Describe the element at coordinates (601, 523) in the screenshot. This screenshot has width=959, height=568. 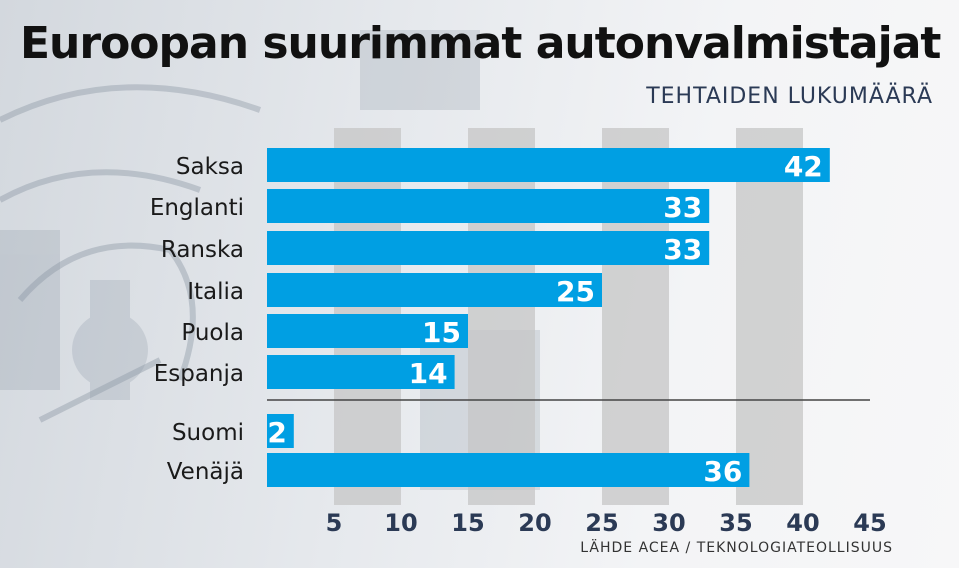
I see `x-tick-label: 25` at that location.